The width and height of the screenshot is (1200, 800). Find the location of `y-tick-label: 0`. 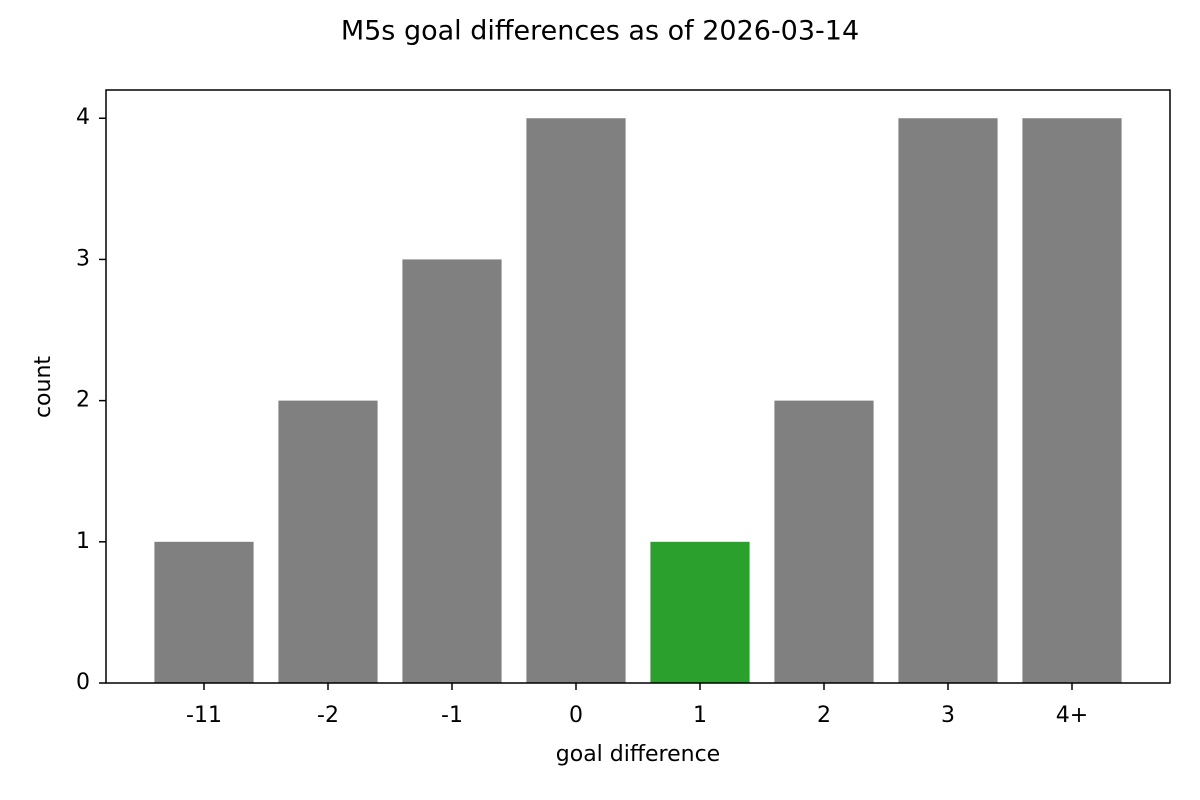

y-tick-label: 0 is located at coordinates (83, 682).